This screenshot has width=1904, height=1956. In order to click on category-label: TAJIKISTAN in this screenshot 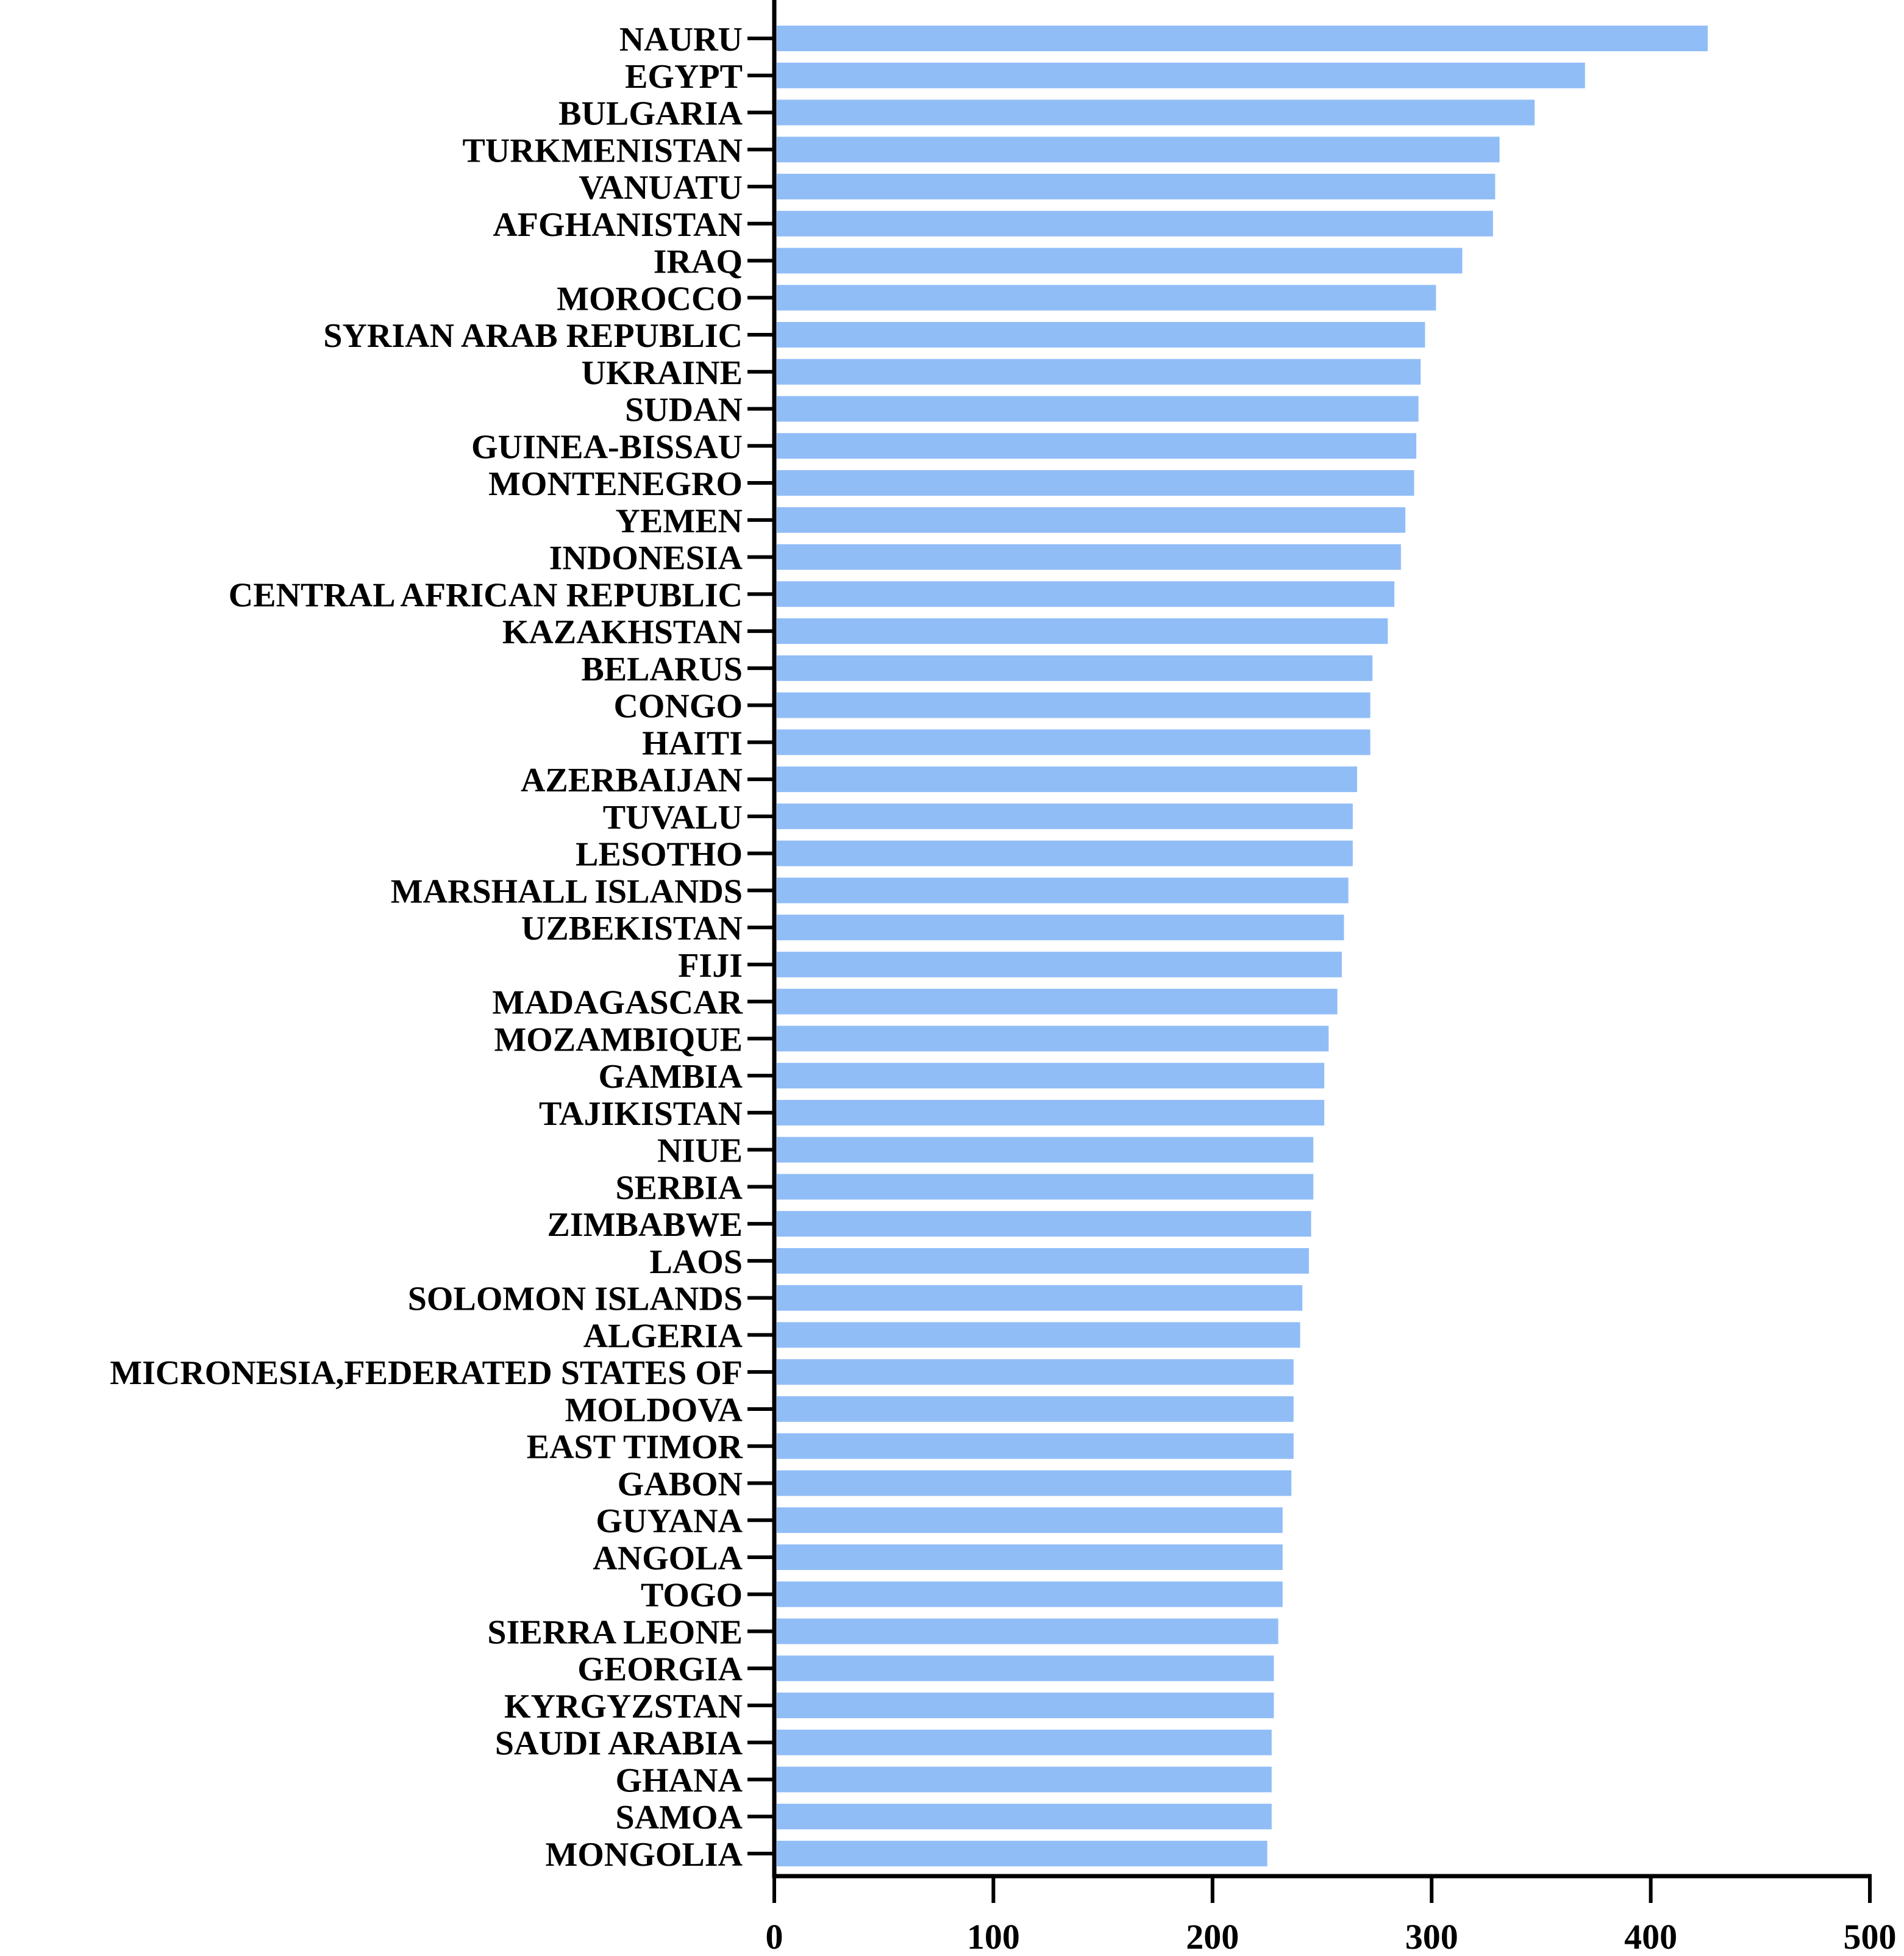, I will do `click(641, 1114)`.